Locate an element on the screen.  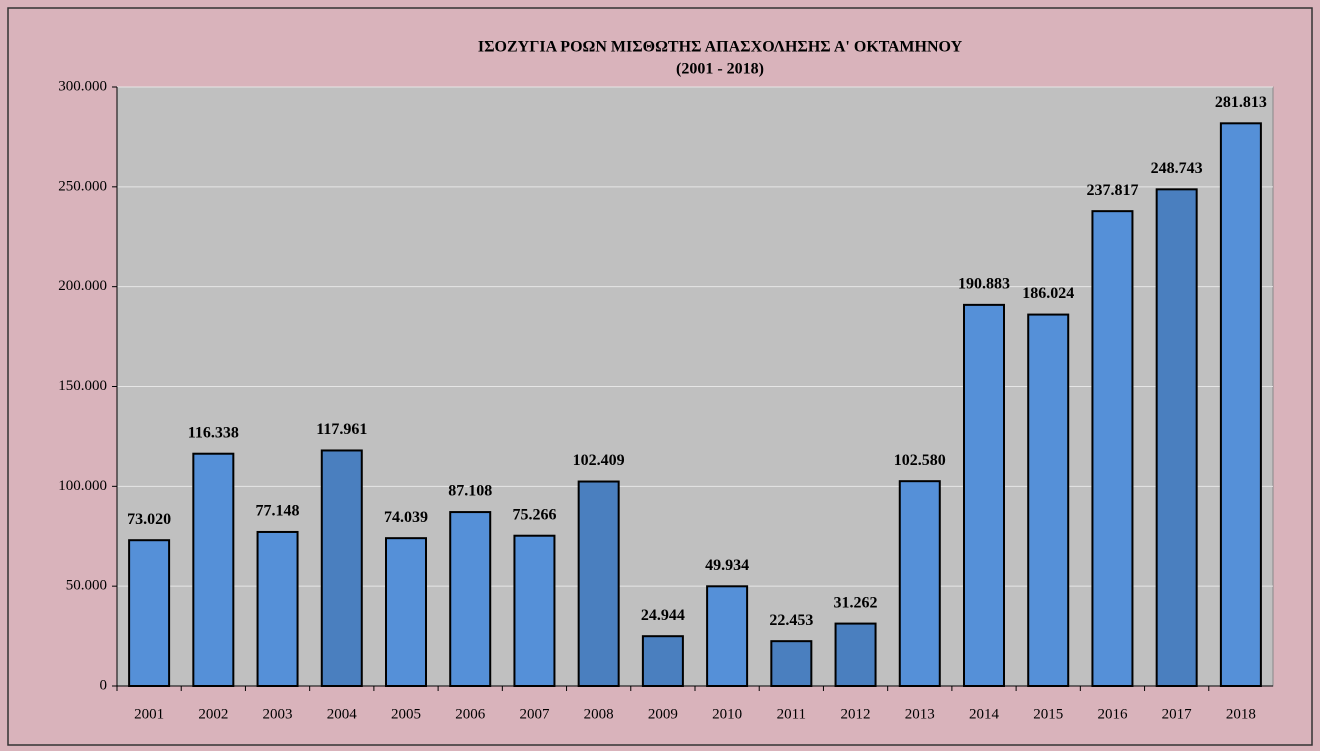
x-tick-label: 2002 is located at coordinates (213, 714).